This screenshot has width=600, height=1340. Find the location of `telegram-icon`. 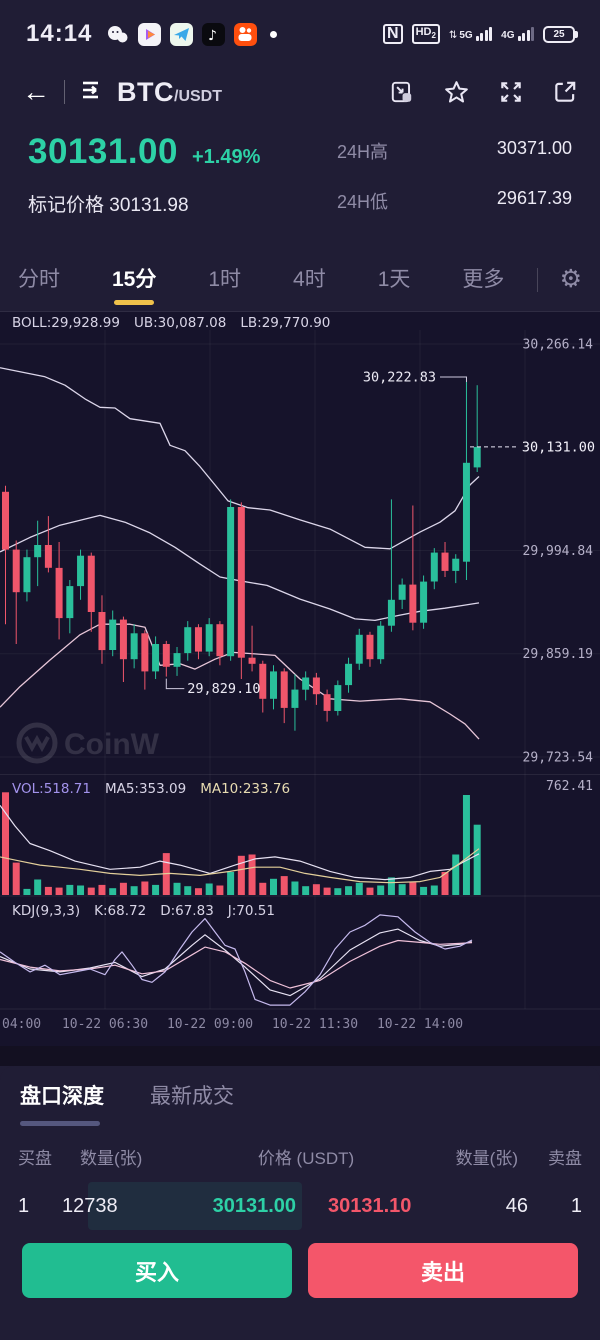

telegram-icon is located at coordinates (182, 34).